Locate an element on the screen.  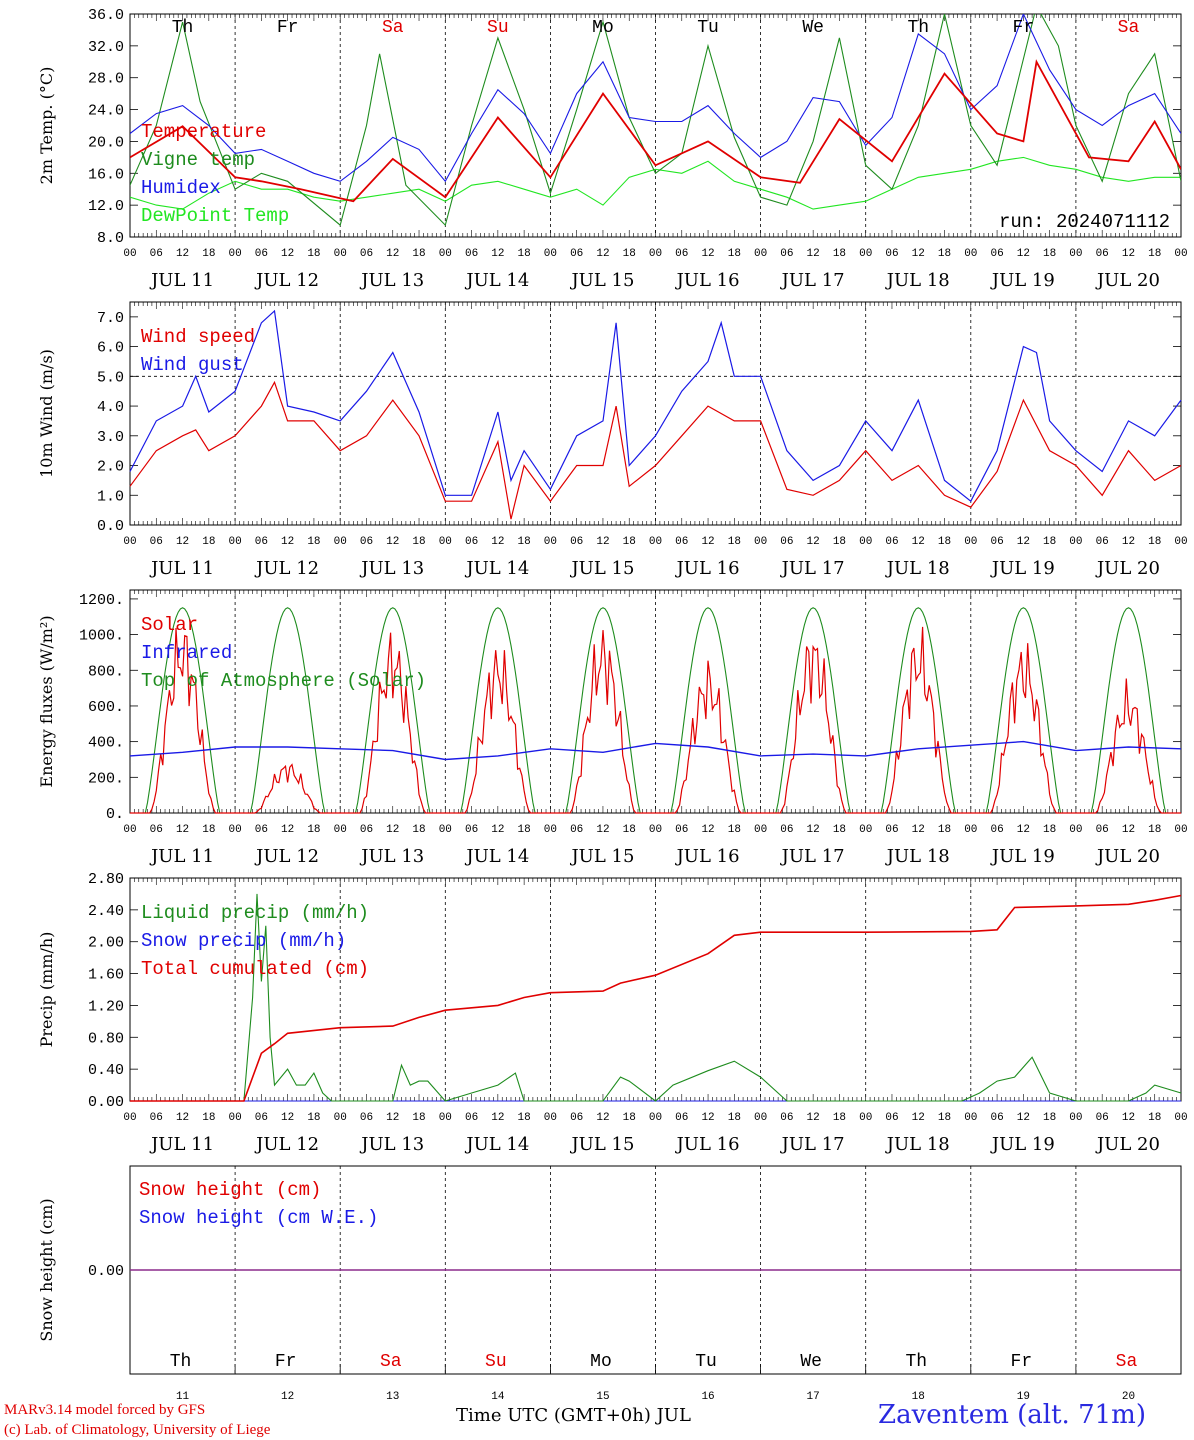
day-name-label: Sa is located at coordinates (1127, 1362).